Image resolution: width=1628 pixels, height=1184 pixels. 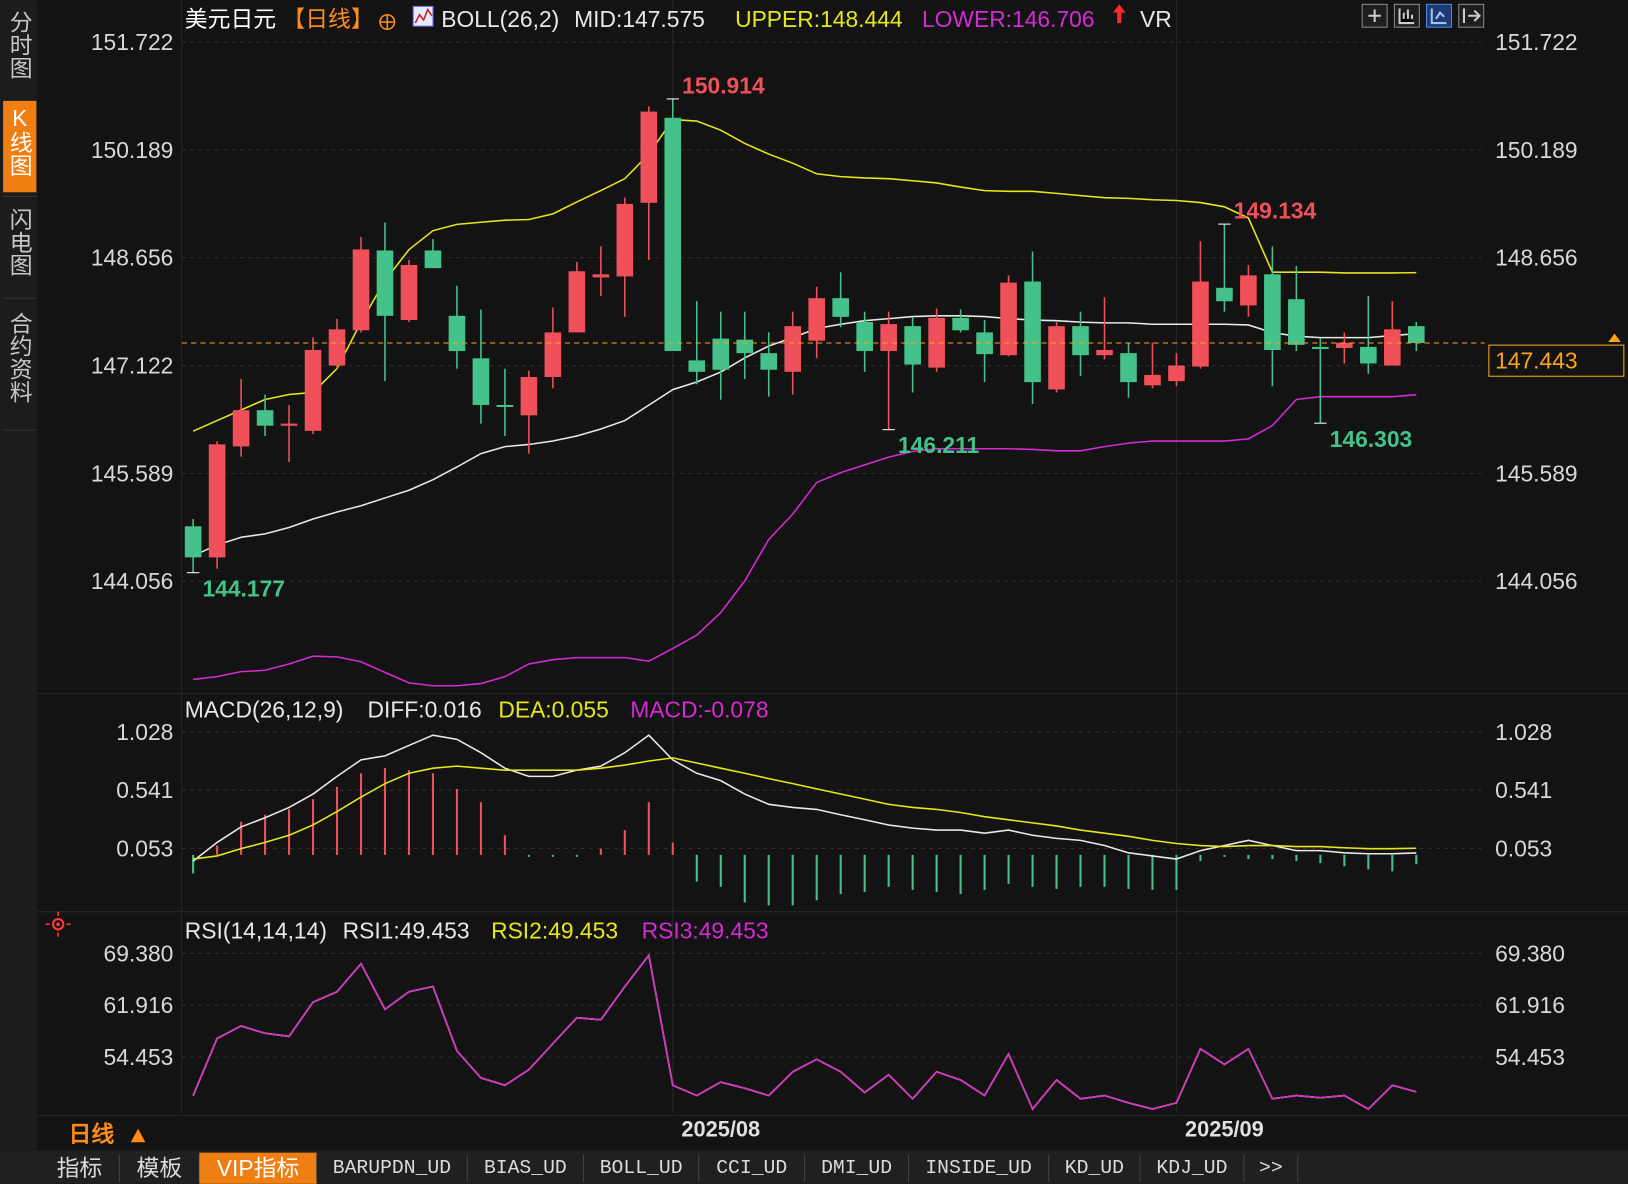 I want to click on y-tick-label: 147.122, so click(x=132, y=366).